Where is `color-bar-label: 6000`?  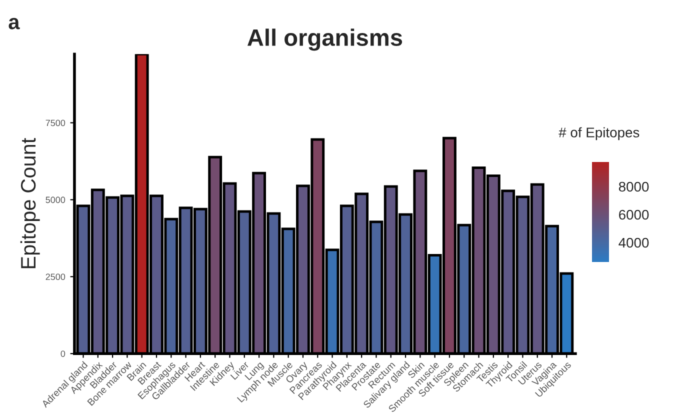
color-bar-label: 6000 is located at coordinates (634, 215).